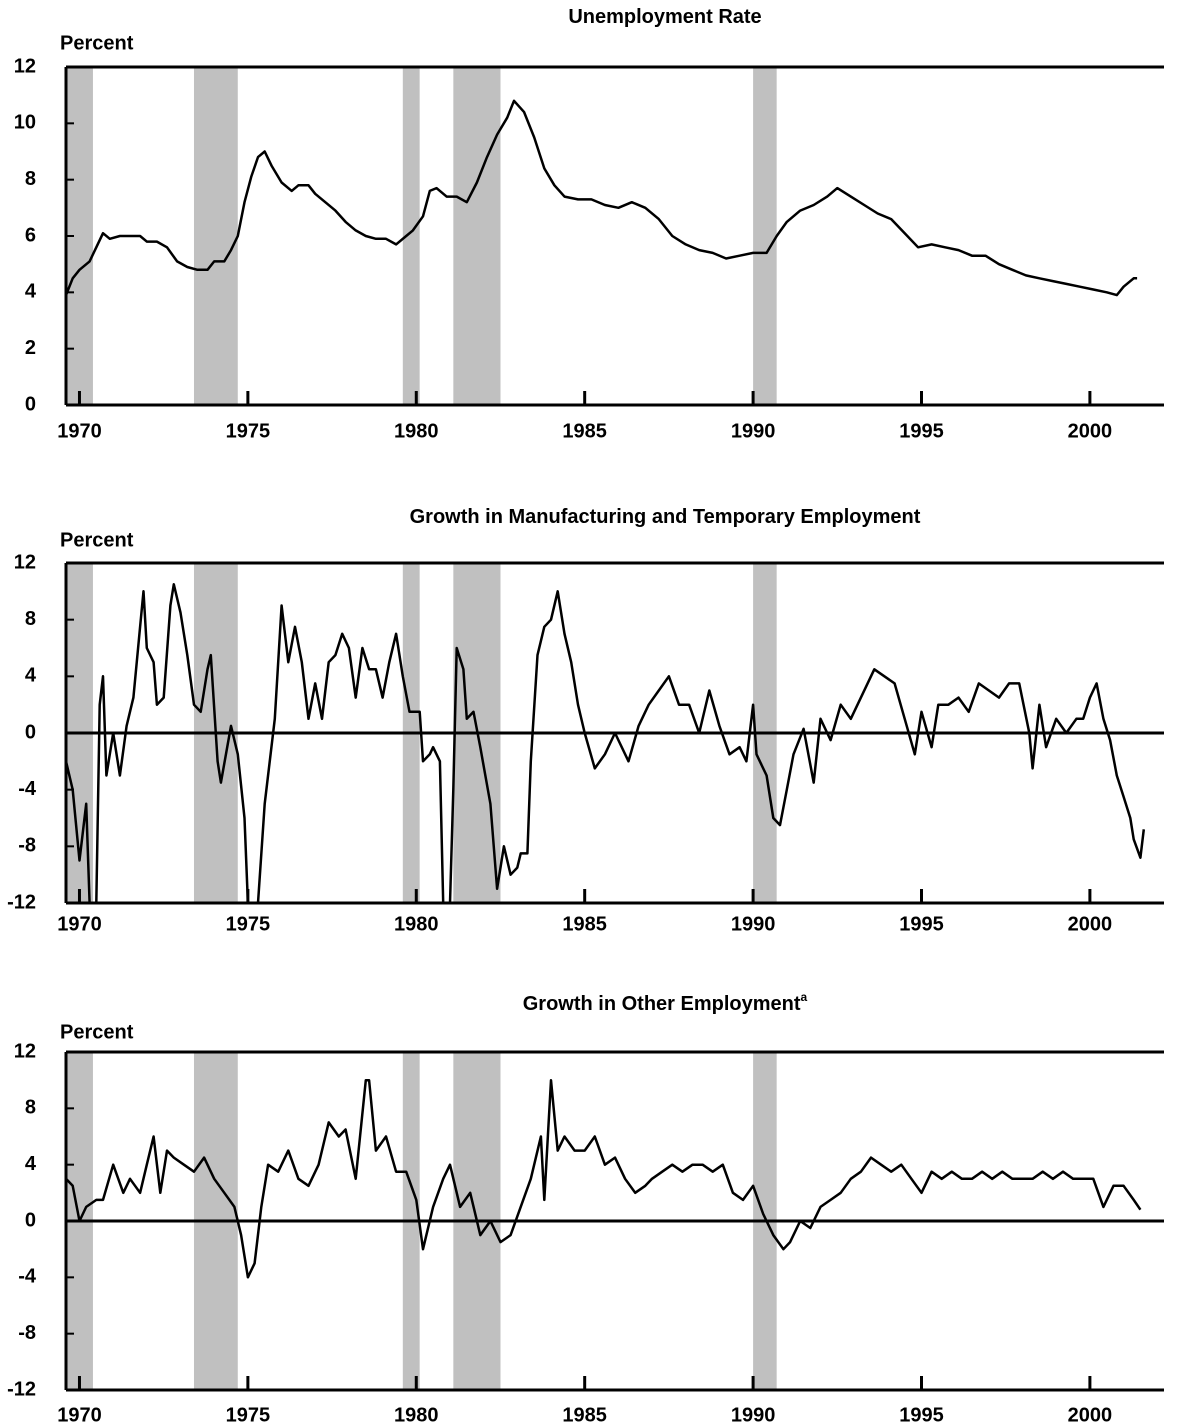  I want to click on panel-title: Growth in Other Employmenta, so click(665, 1002).